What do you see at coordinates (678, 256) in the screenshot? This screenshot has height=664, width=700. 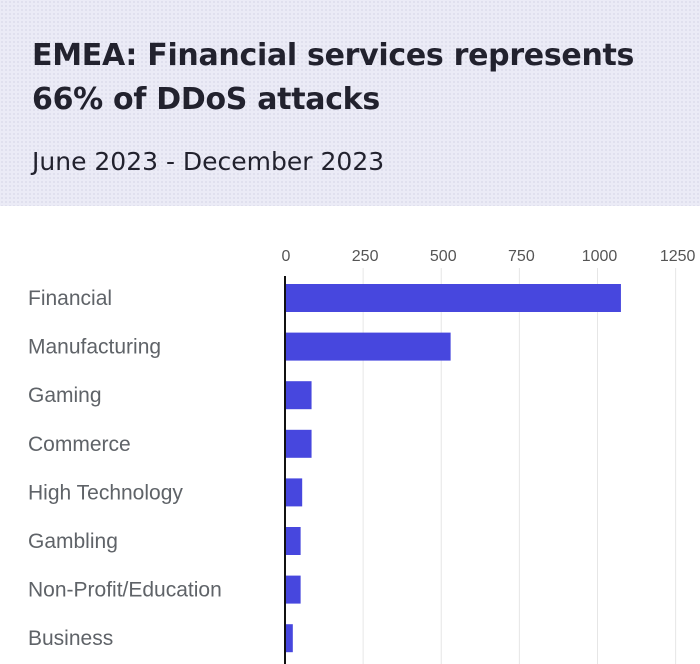 I see `x-tick-label: 1250` at bounding box center [678, 256].